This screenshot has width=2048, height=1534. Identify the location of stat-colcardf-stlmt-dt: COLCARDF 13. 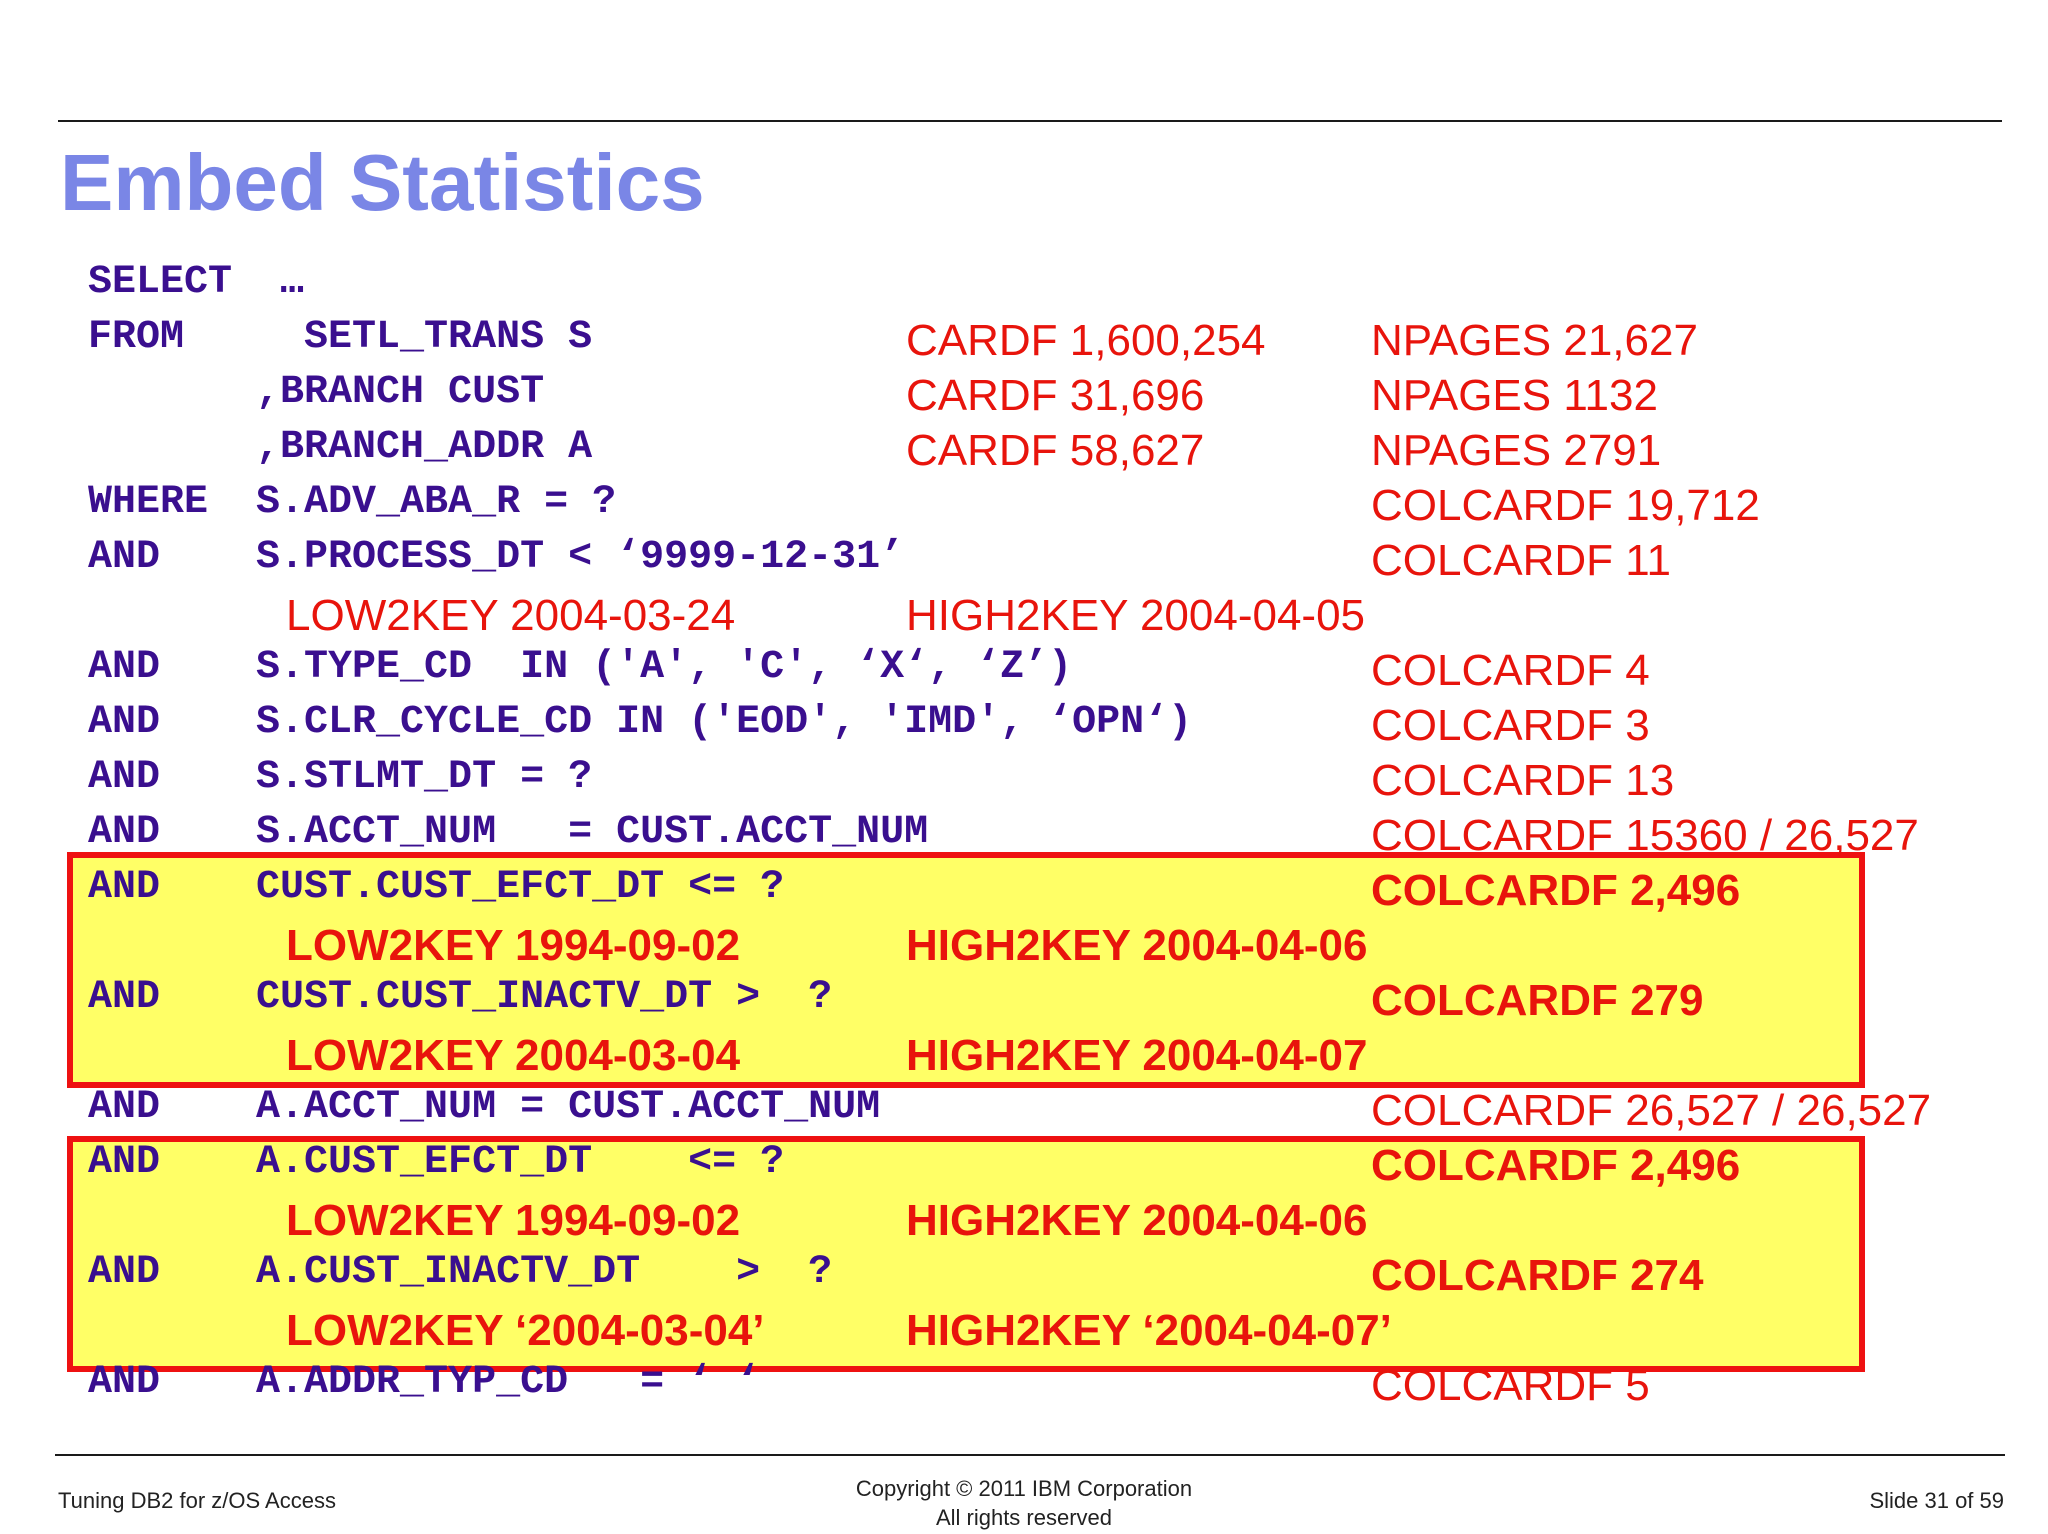
(1523, 780).